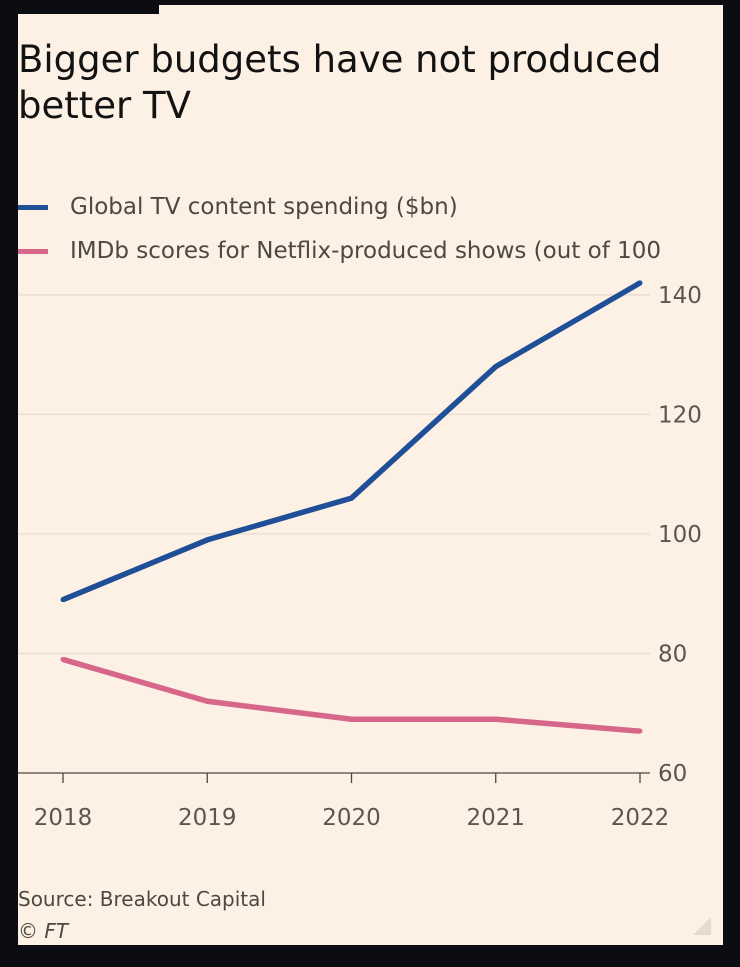  I want to click on x-tick-label-2022: 2022, so click(640, 818).